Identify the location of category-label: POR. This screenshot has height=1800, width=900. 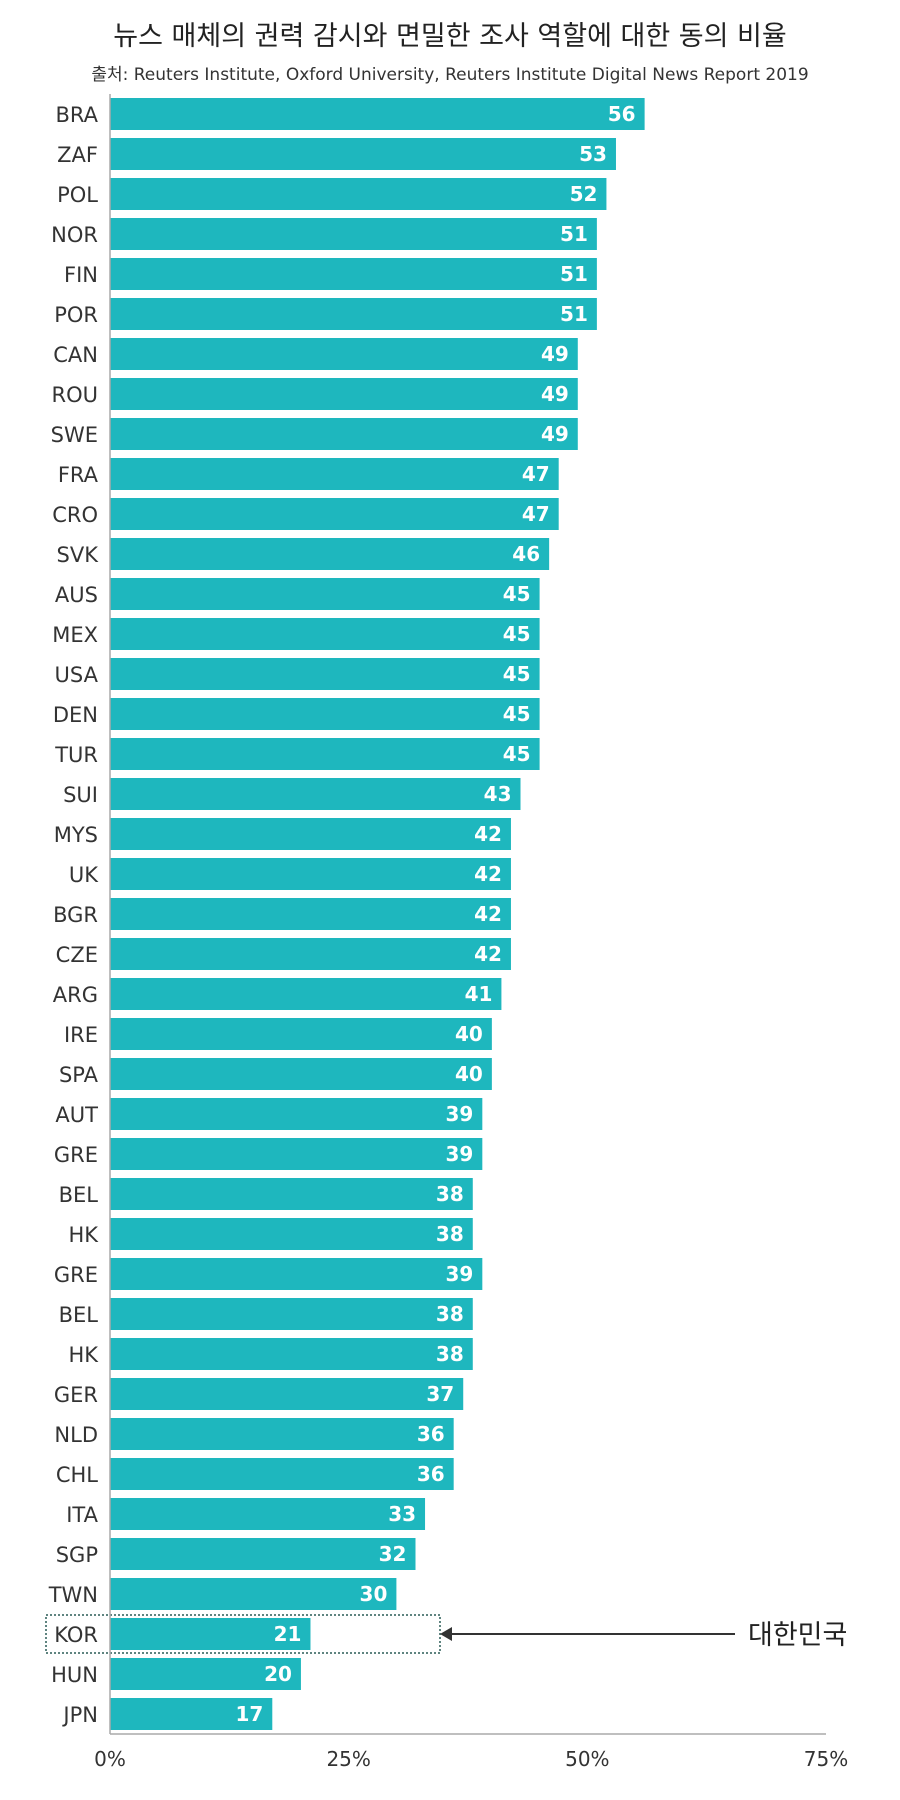
(76, 315).